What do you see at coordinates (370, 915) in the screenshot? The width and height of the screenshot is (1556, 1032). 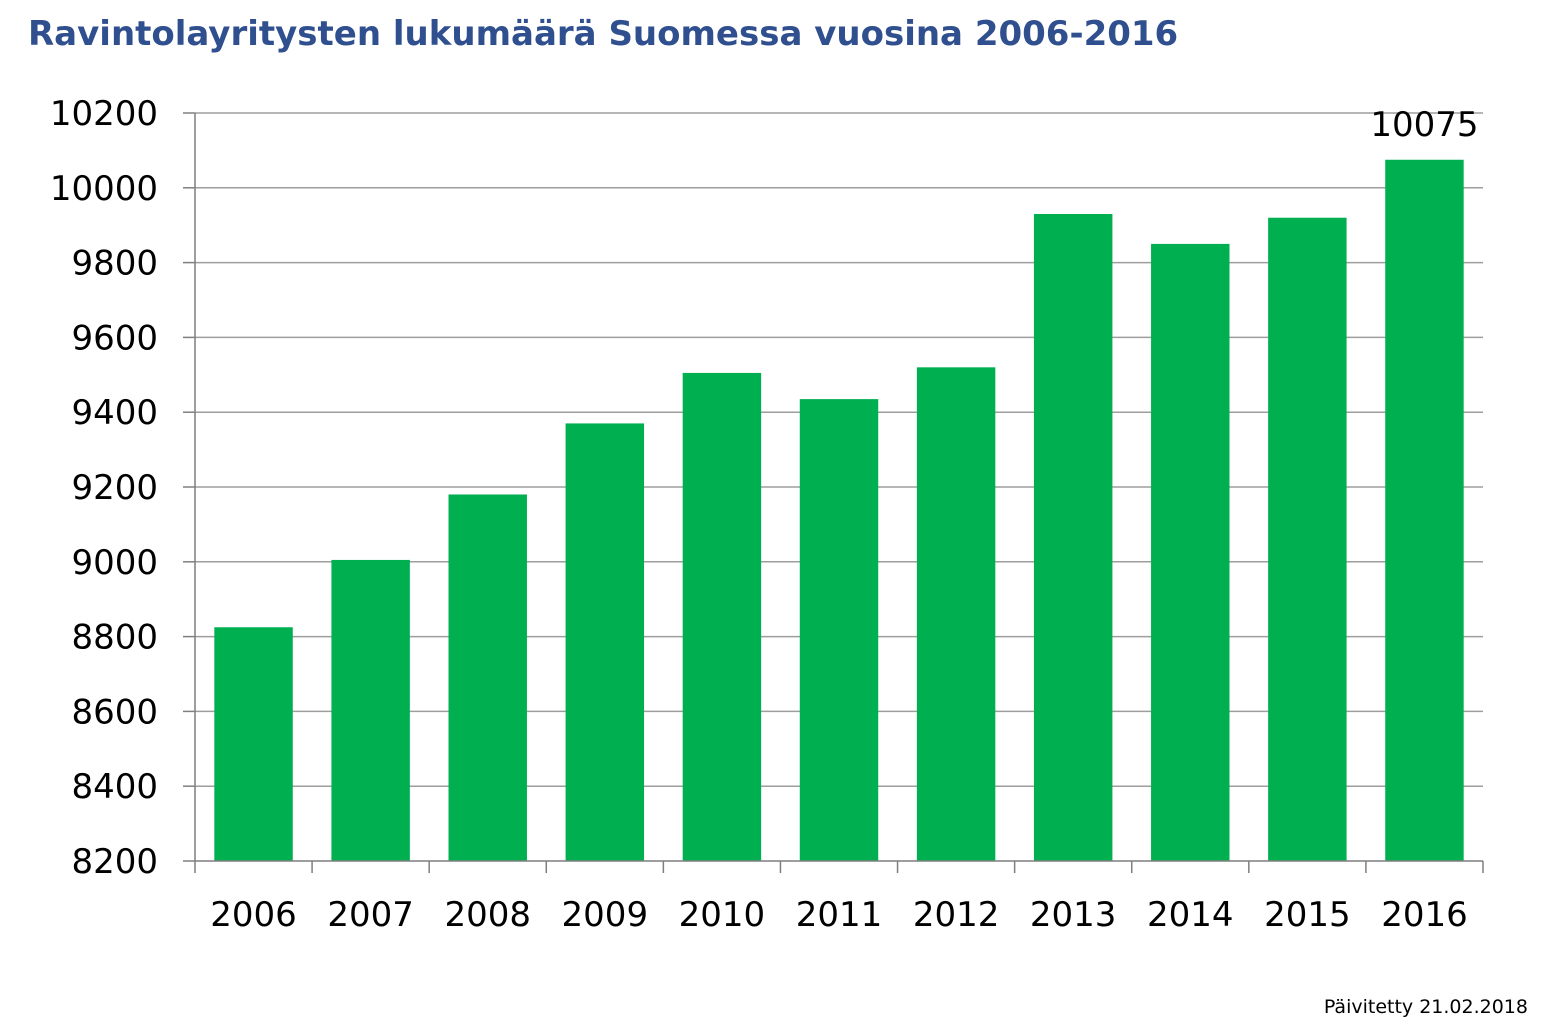 I see `x-tick-label: 2007` at bounding box center [370, 915].